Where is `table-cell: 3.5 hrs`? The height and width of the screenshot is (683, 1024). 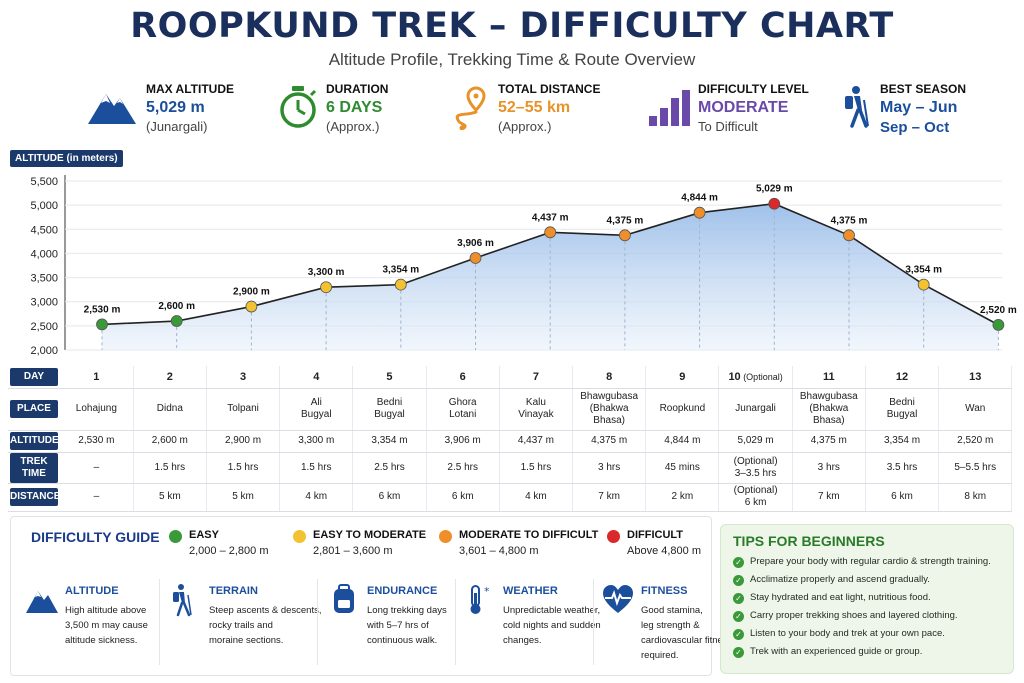
table-cell: 3.5 hrs is located at coordinates (902, 468).